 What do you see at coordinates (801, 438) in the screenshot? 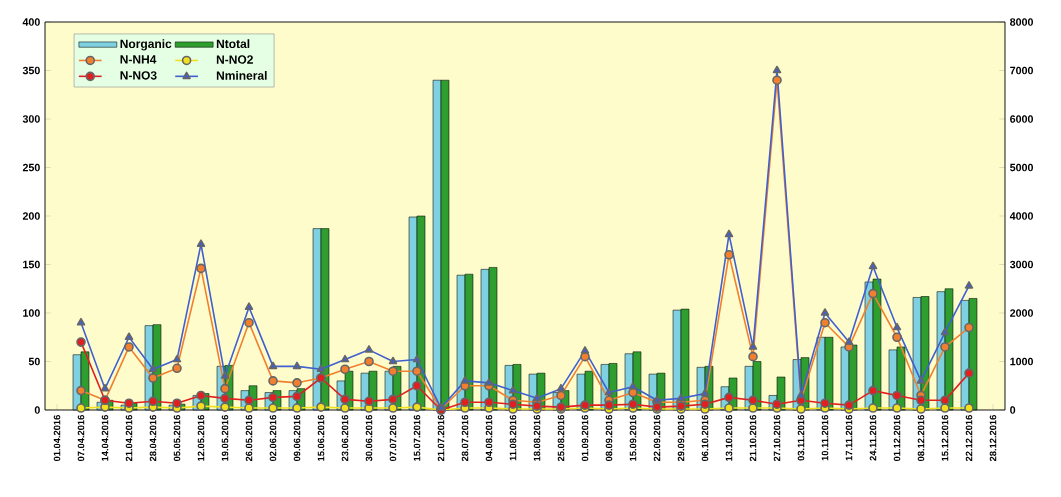
I see `x-tick-label: 03.11.2016` at bounding box center [801, 438].